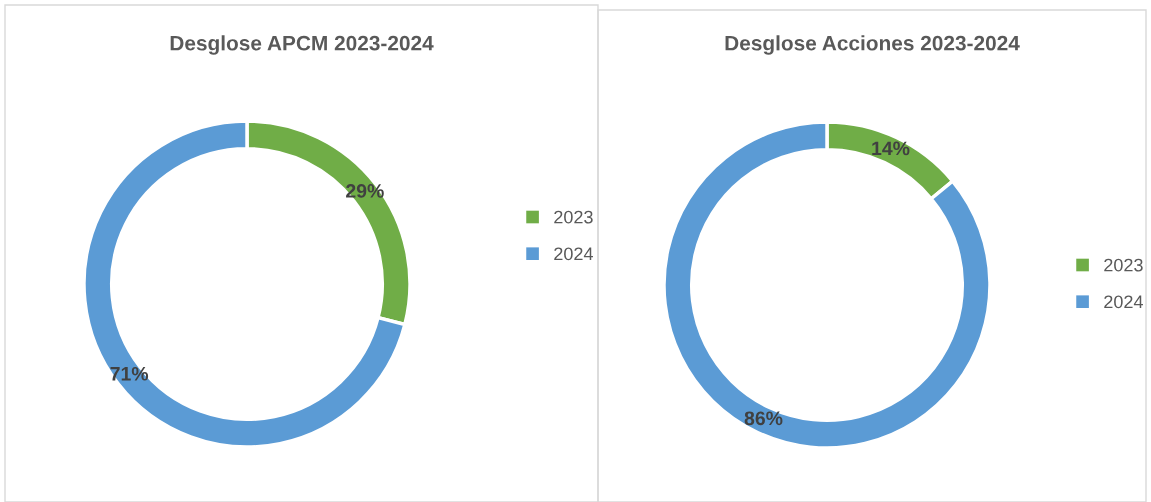 The width and height of the screenshot is (1151, 502). What do you see at coordinates (763, 418) in the screenshot?
I see `data-label: 86%` at bounding box center [763, 418].